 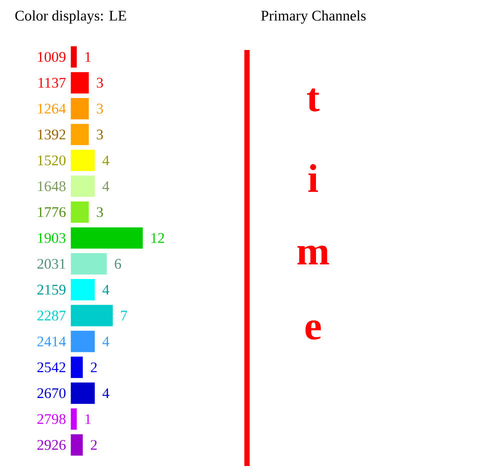 What do you see at coordinates (52, 212) in the screenshot?
I see `y-tick-label: 1776` at bounding box center [52, 212].